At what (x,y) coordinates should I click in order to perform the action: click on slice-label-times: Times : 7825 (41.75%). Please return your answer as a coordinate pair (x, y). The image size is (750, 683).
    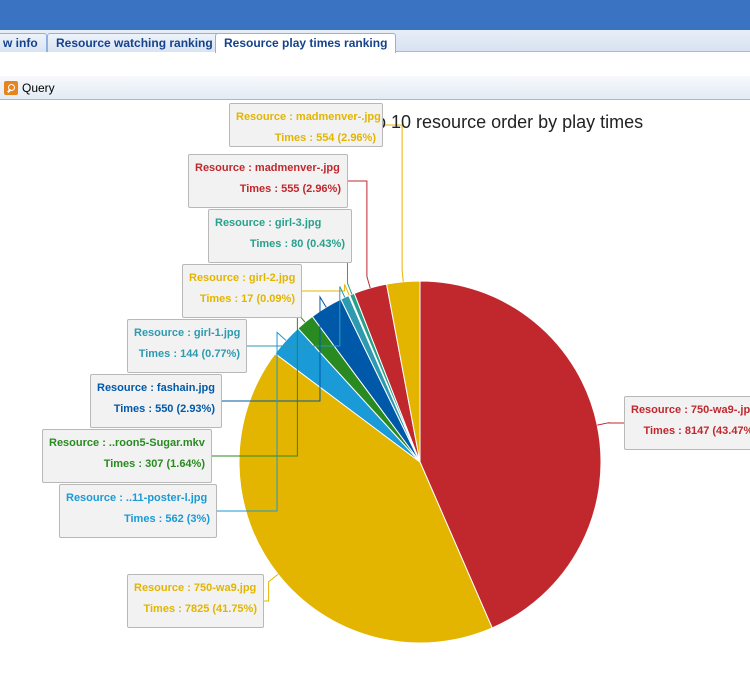
    Looking at the image, I should click on (200, 609).